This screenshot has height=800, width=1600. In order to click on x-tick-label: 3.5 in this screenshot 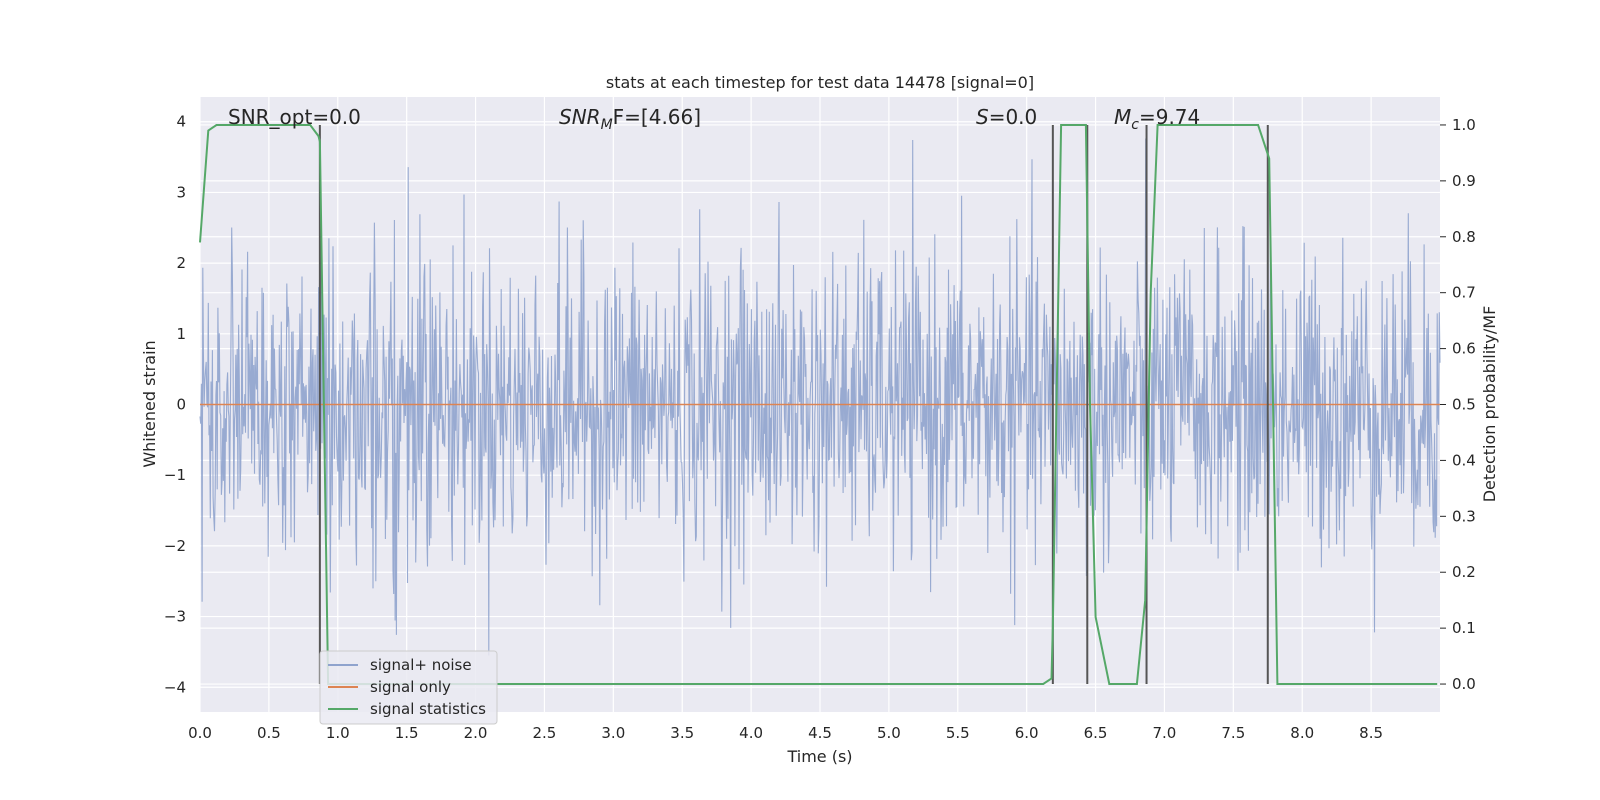, I will do `click(682, 733)`.